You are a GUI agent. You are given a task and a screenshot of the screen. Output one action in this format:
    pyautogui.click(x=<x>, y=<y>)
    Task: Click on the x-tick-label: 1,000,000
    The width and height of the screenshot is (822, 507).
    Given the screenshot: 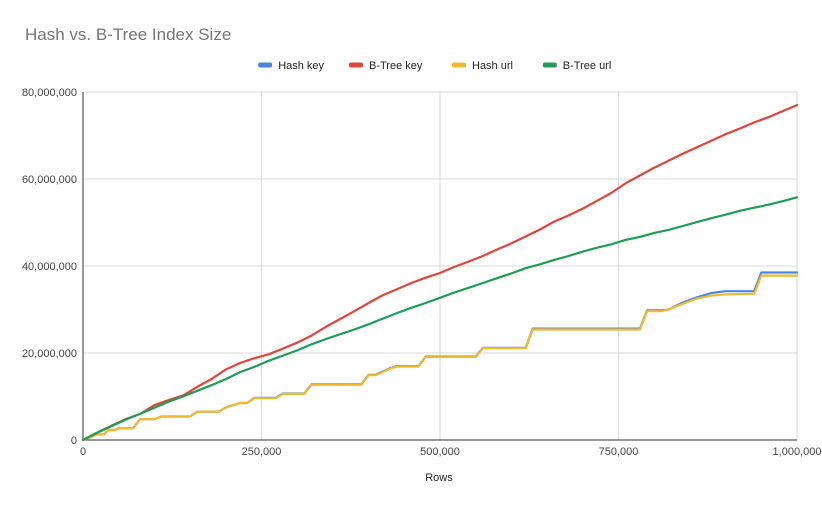 What is the action you would take?
    pyautogui.click(x=797, y=452)
    